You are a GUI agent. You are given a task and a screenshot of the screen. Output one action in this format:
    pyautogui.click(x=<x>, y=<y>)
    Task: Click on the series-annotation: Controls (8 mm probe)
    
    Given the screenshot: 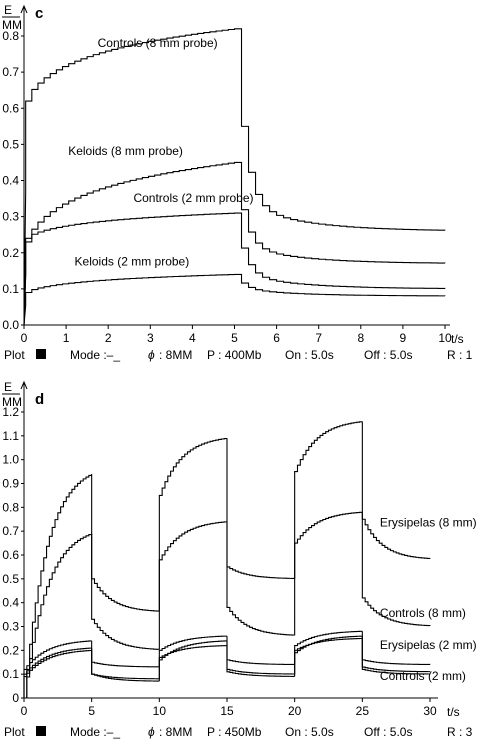 What is the action you would take?
    pyautogui.click(x=158, y=43)
    